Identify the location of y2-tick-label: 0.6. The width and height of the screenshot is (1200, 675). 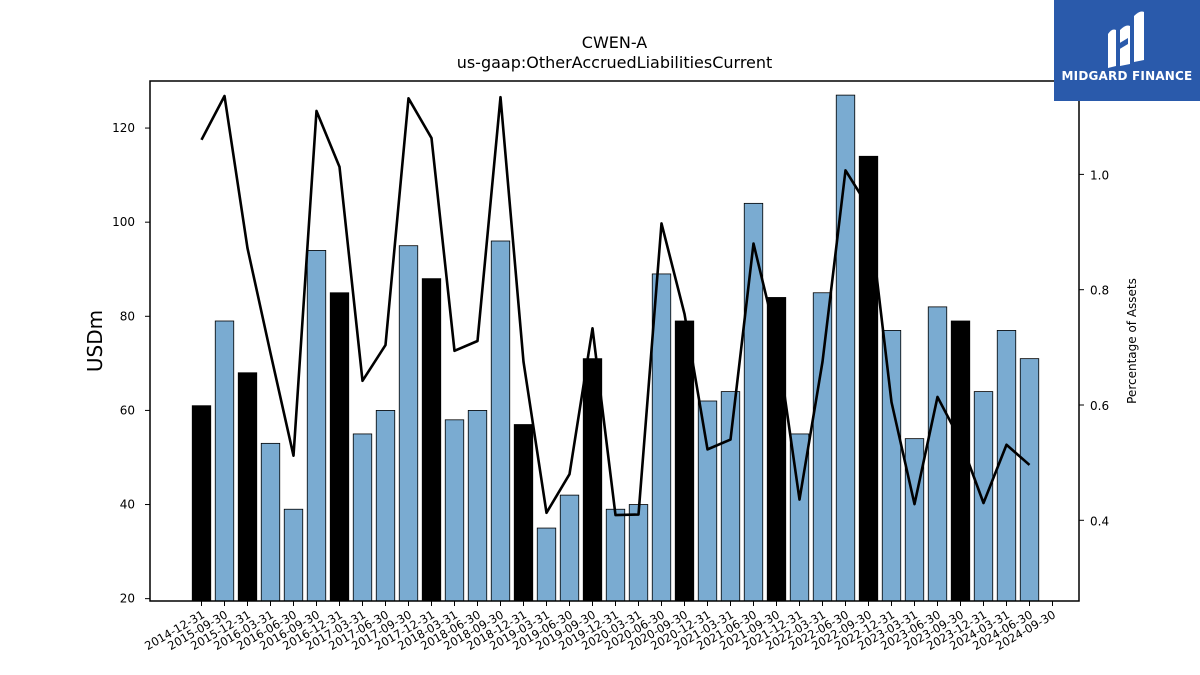
(1099, 406).